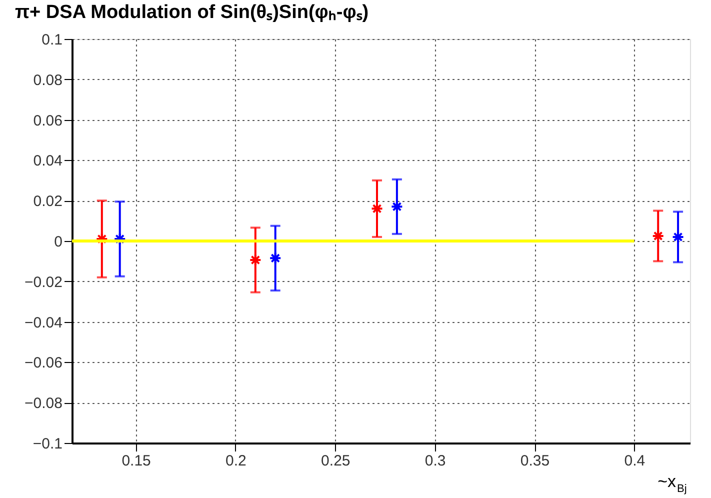  Describe the element at coordinates (47, 201) in the screenshot. I see `y-tick-label: 0.02` at that location.